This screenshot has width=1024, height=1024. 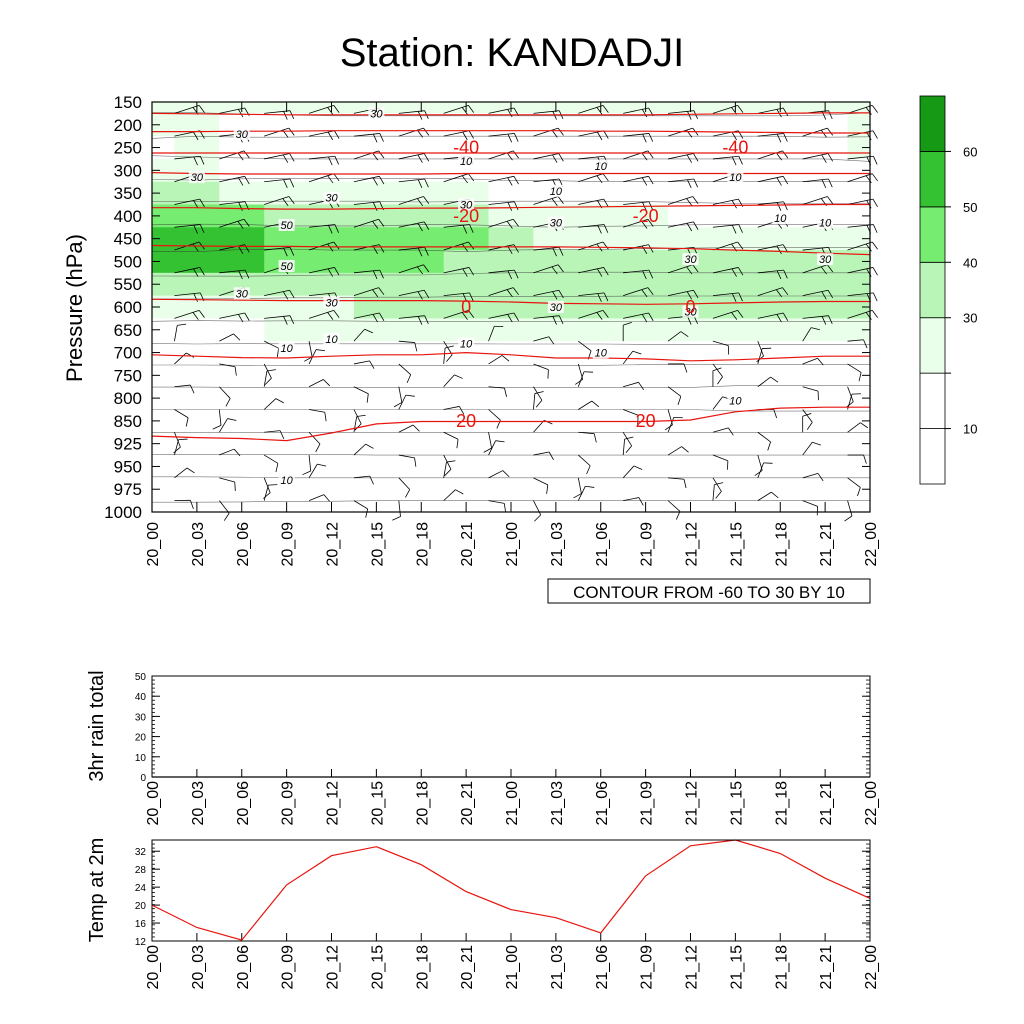 I want to click on isotherm-label: -40, so click(x=735, y=148).